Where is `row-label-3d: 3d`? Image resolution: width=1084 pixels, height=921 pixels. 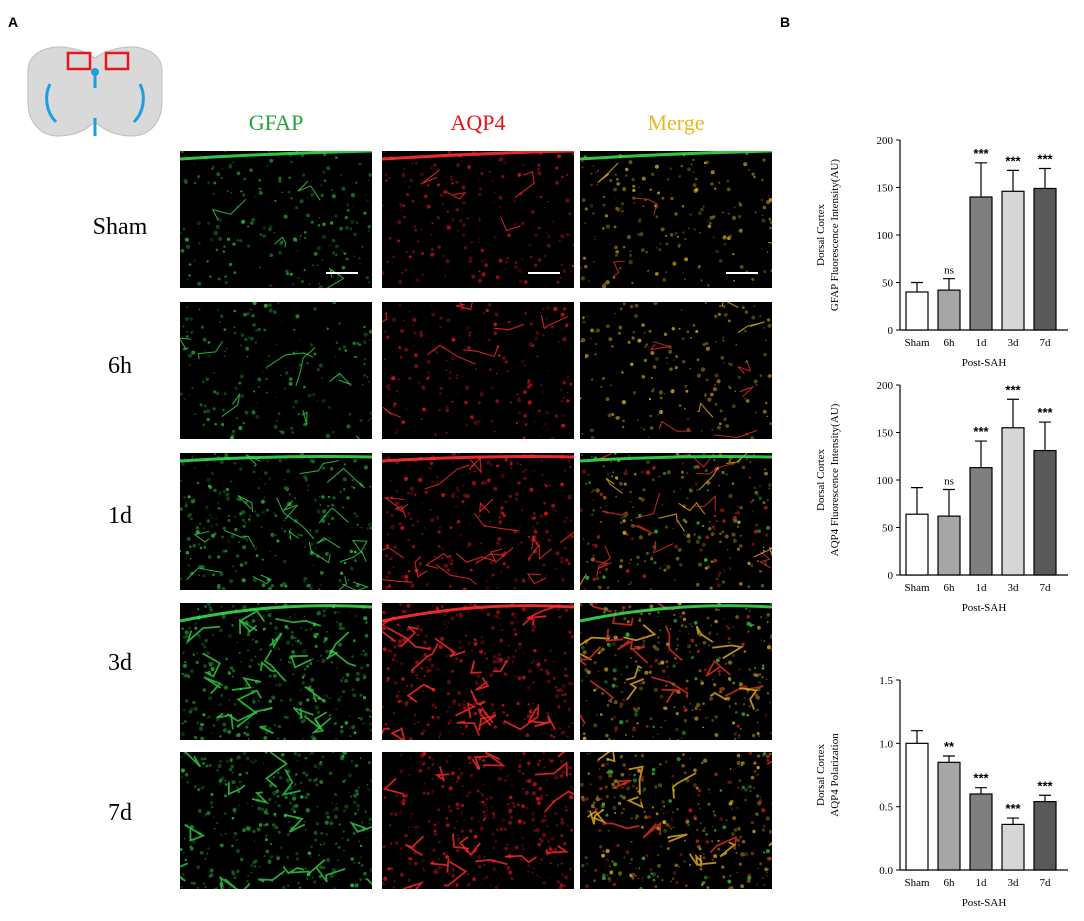
row-label-3d: 3d is located at coordinates (120, 663).